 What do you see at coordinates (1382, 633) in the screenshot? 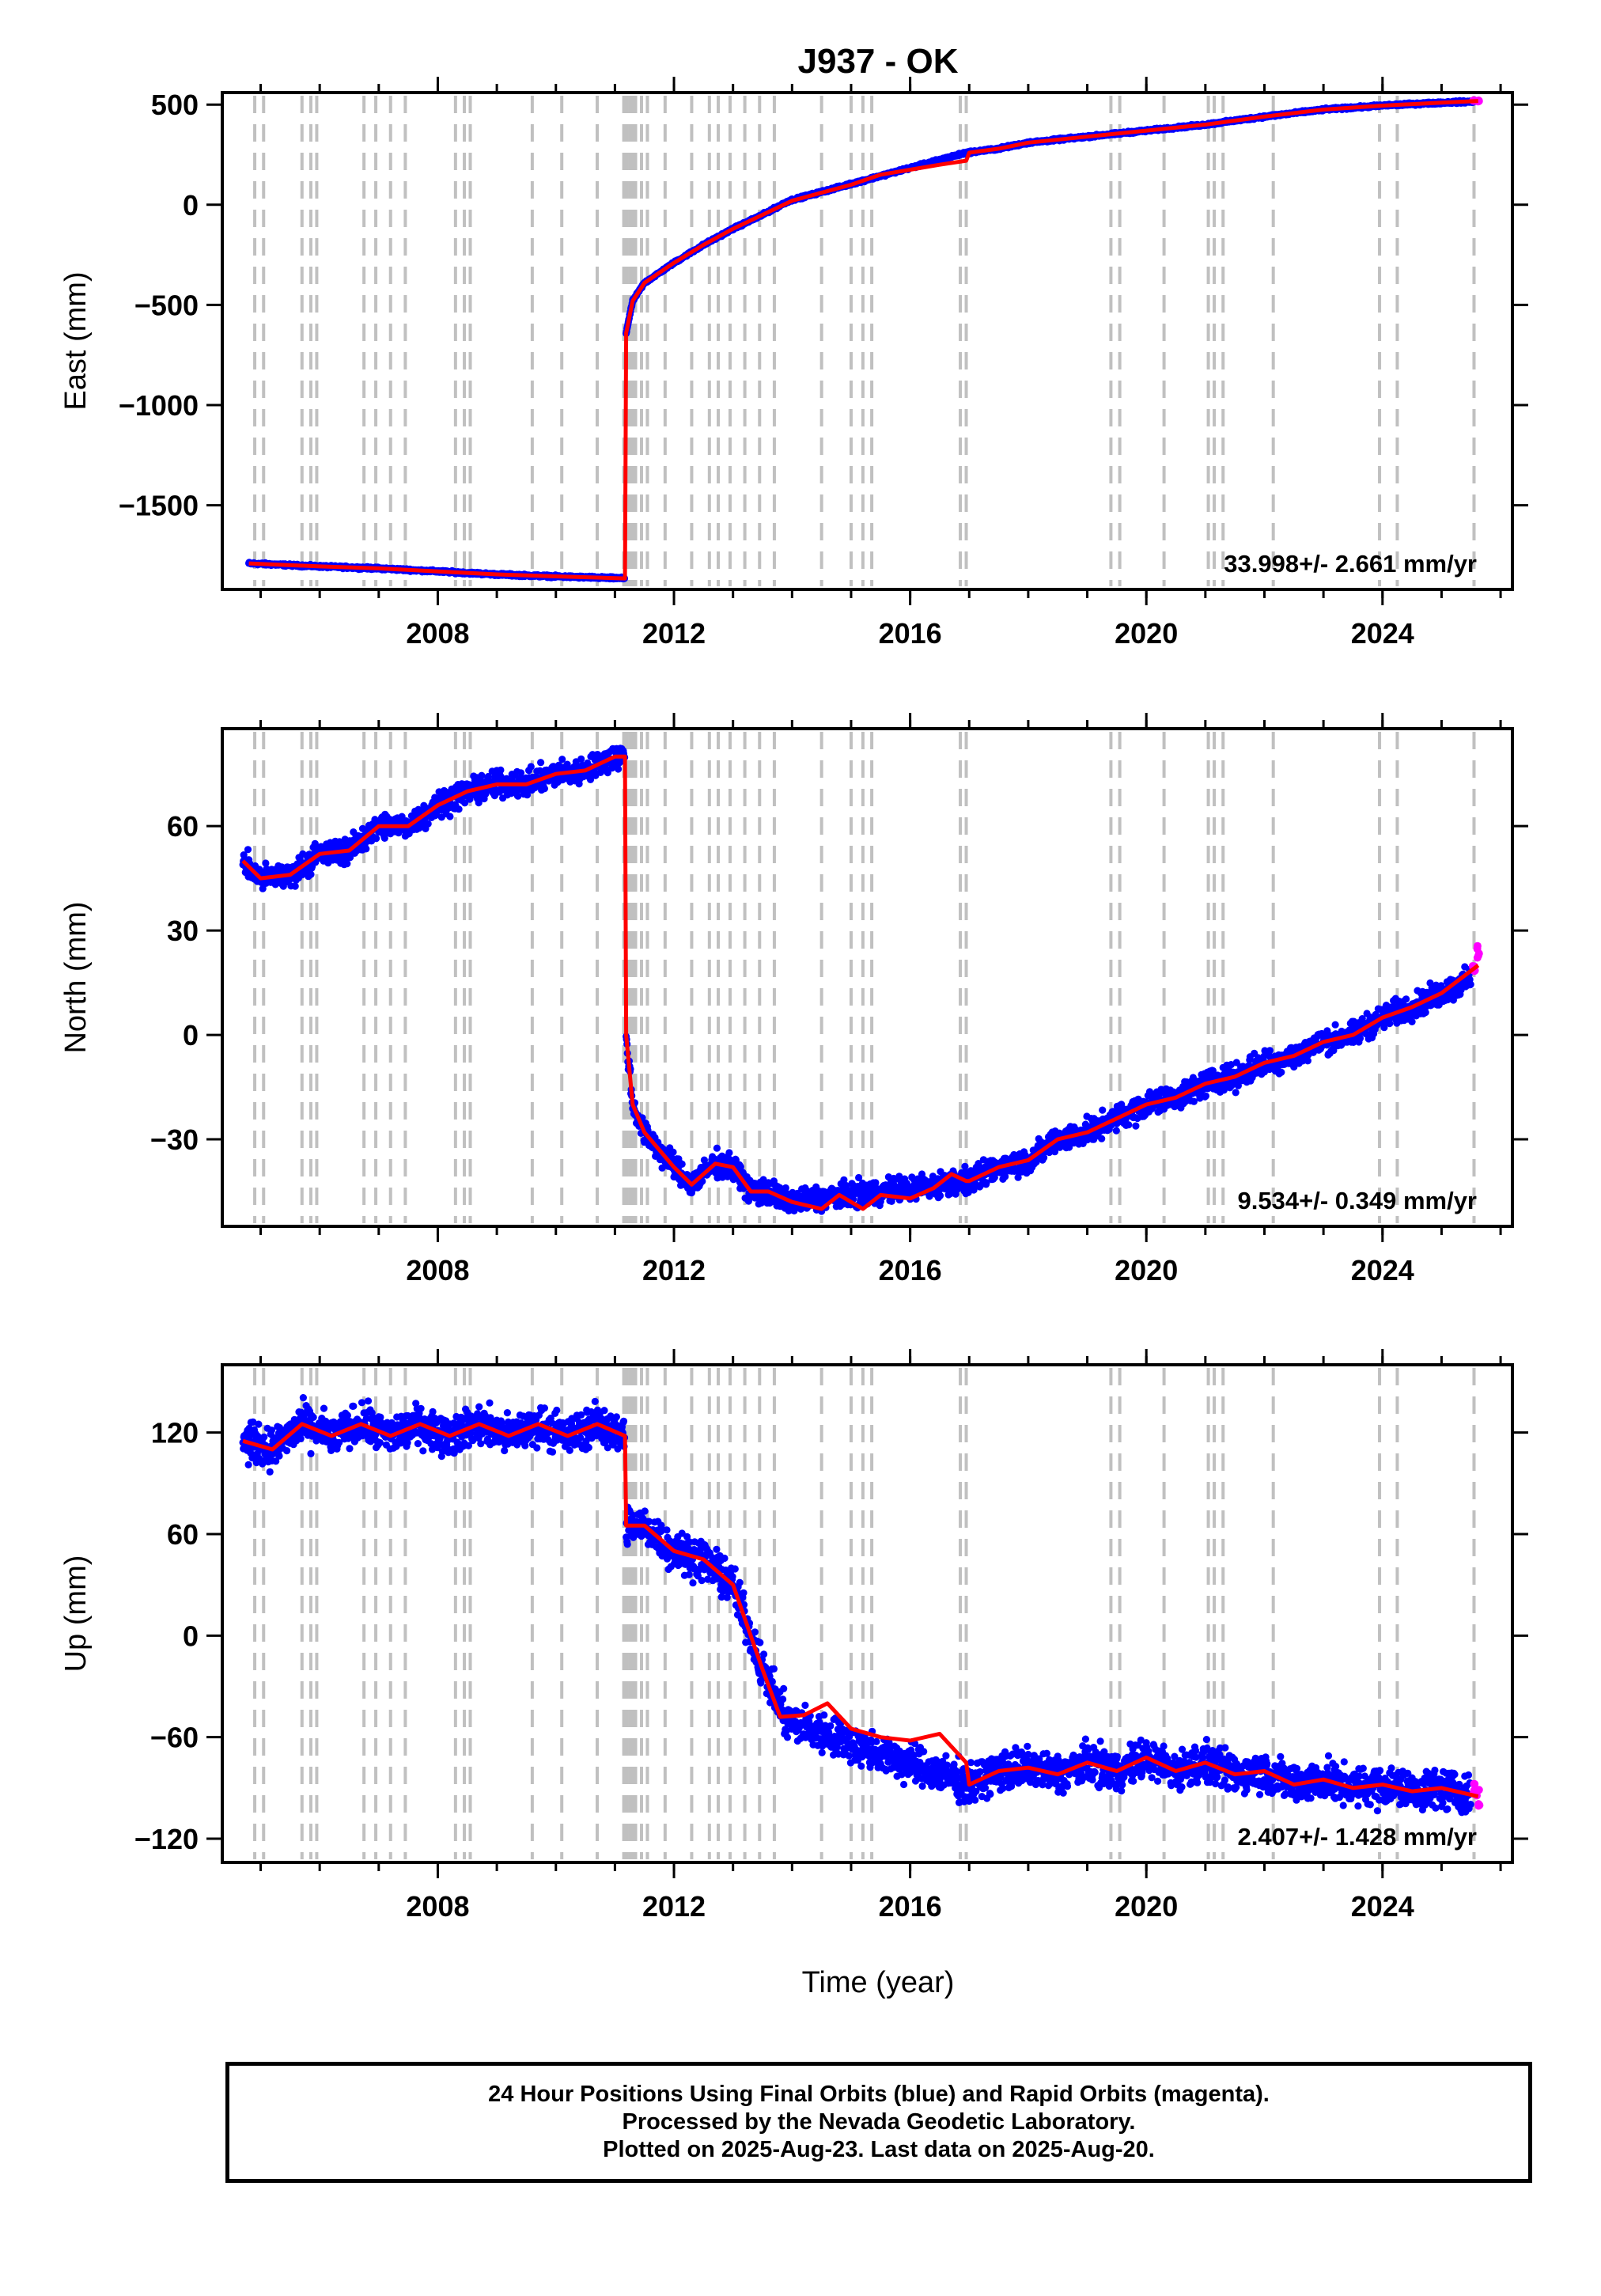
I see `x-tick-label: 2024` at bounding box center [1382, 633].